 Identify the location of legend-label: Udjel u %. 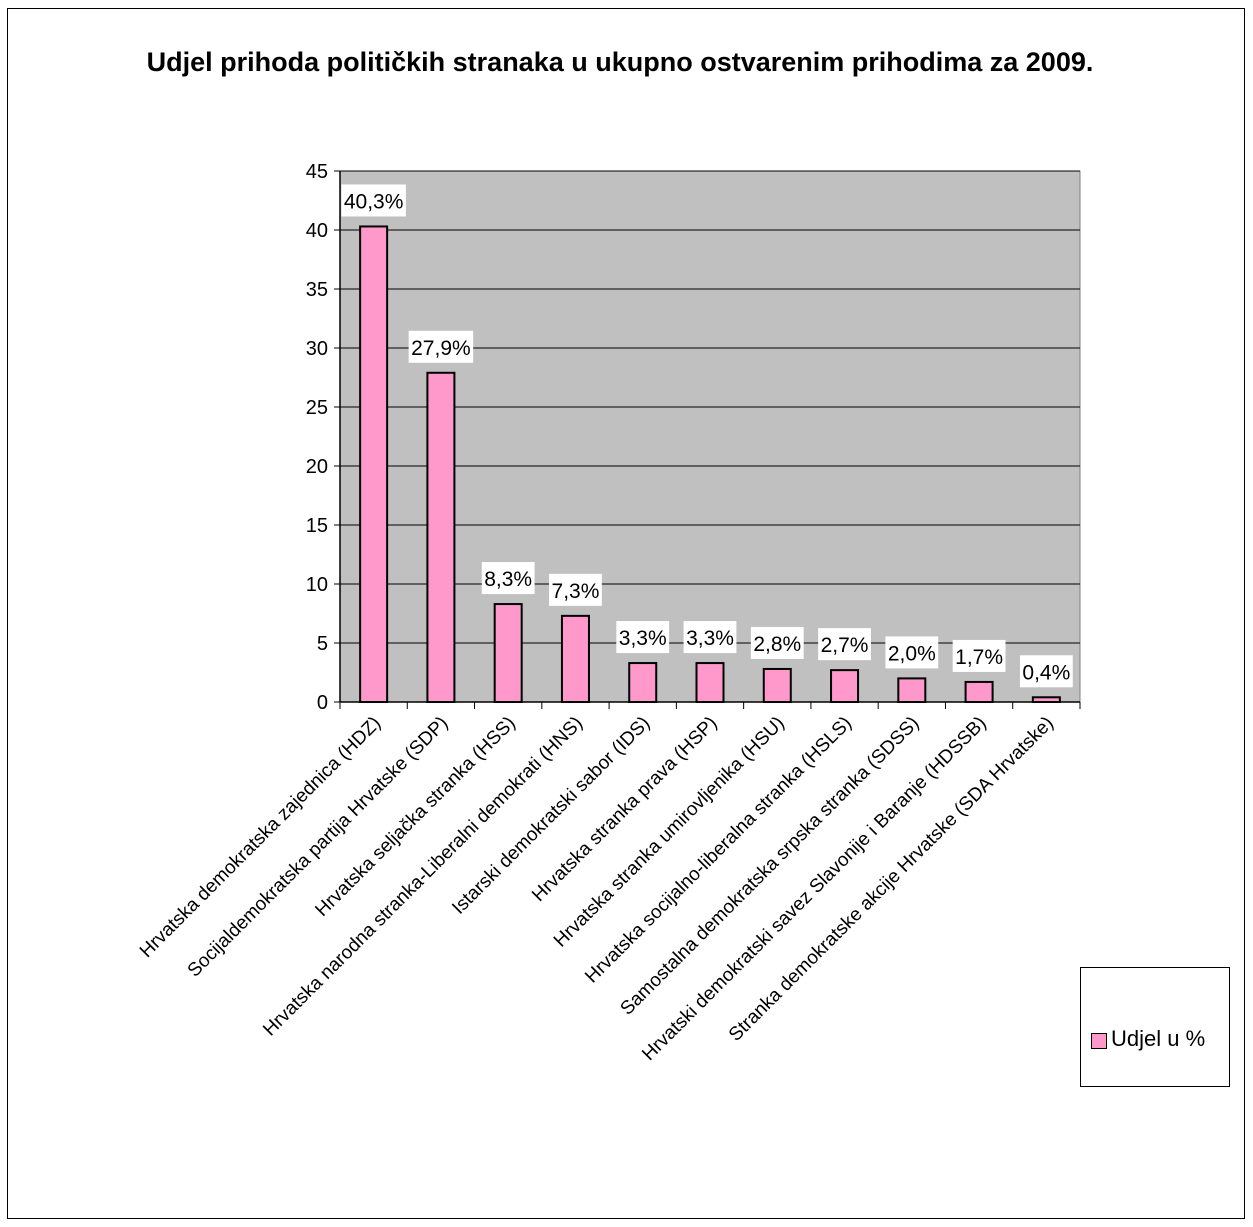
(1158, 1038).